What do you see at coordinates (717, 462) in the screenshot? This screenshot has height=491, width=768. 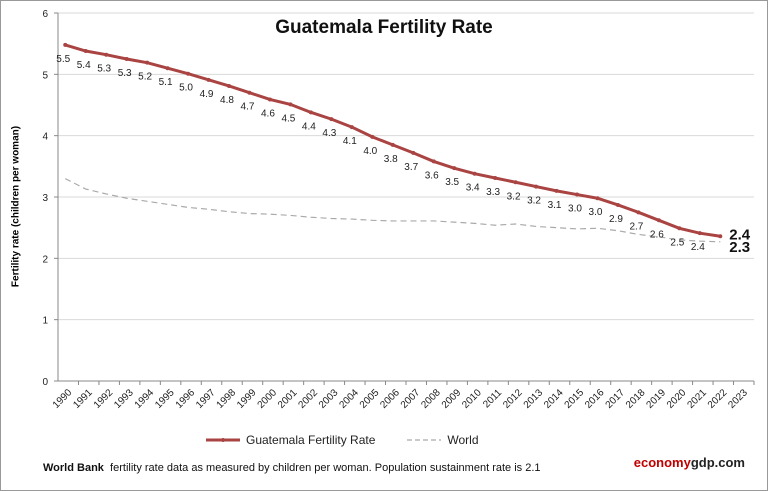 I see `brand-part2: gdp.com` at bounding box center [717, 462].